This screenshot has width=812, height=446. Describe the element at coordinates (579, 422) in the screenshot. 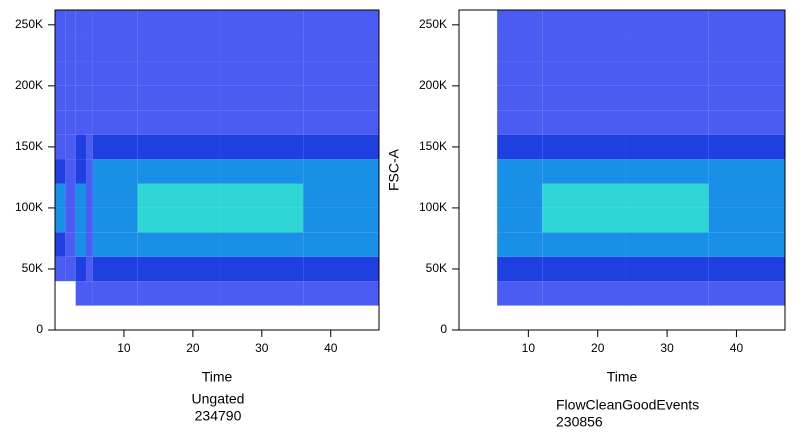

I see `event-count: 230856` at that location.